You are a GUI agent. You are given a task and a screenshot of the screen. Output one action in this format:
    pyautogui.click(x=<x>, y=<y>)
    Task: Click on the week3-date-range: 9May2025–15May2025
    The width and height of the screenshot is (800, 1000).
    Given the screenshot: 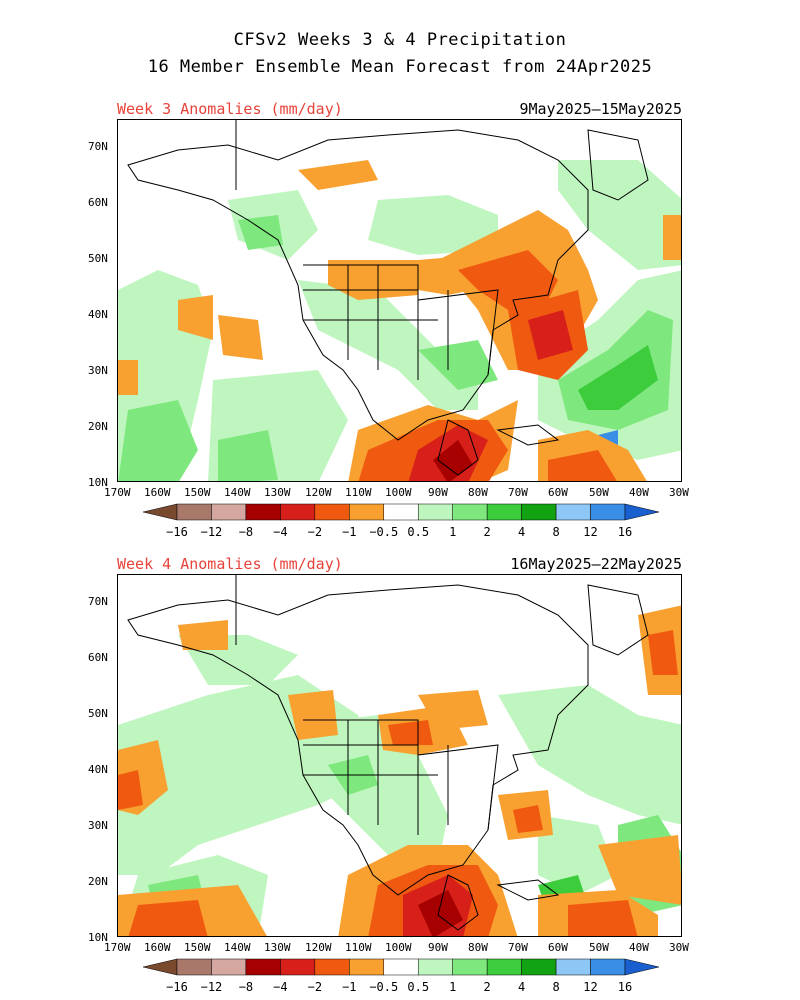 What is the action you would take?
    pyautogui.click(x=600, y=109)
    